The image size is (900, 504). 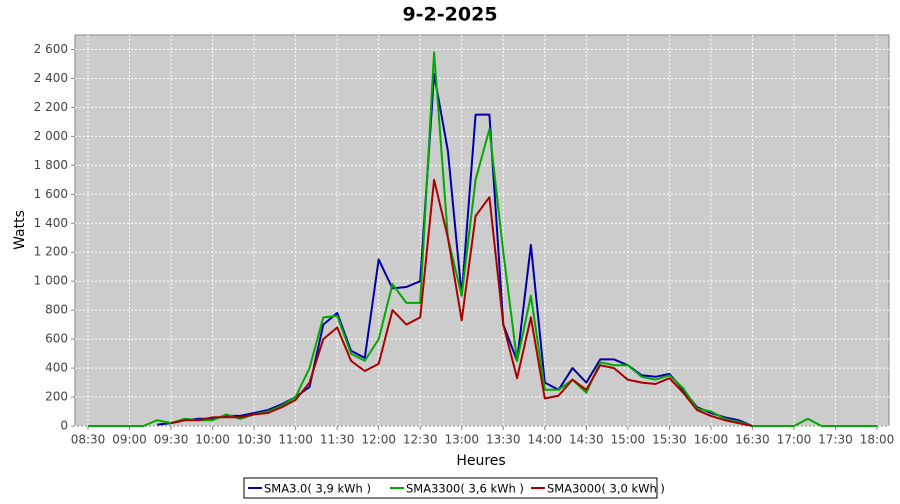 I want to click on chart-title: 9-2-2025, so click(x=449, y=15).